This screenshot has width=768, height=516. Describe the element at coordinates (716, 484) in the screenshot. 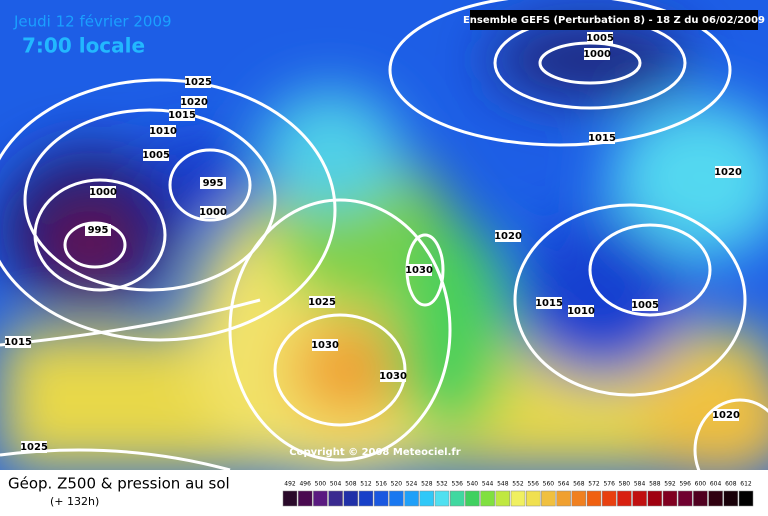

I see `scale-label: 604` at that location.